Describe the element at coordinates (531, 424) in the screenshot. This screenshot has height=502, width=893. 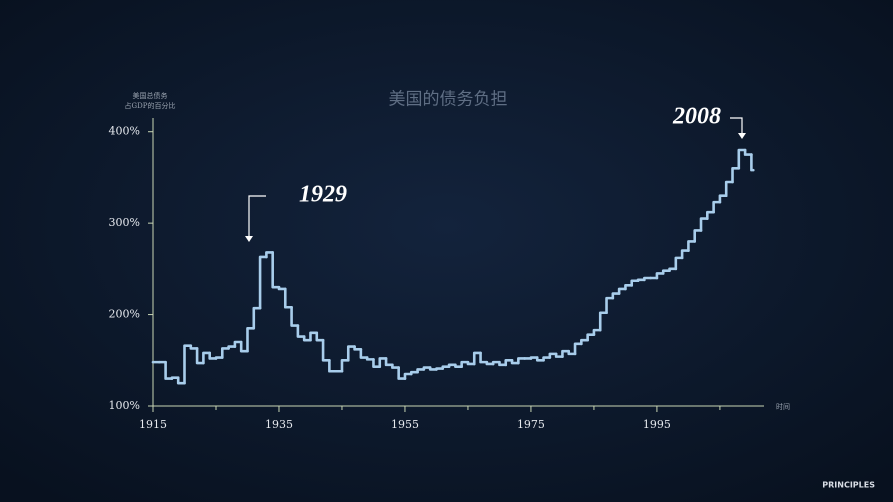
I see `x-tick-label: 1975` at that location.